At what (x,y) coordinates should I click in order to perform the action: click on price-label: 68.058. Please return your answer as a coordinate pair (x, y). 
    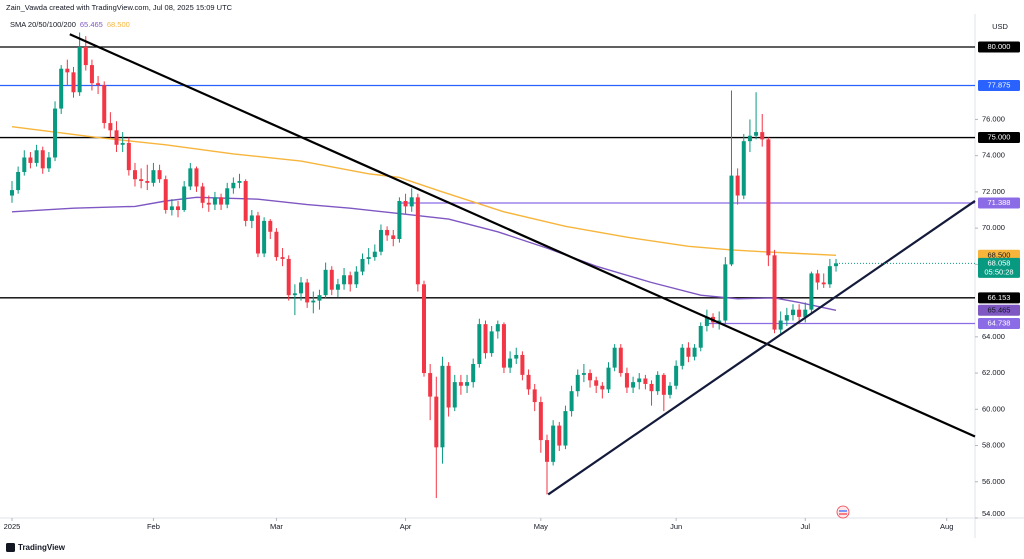
    Looking at the image, I should click on (999, 262).